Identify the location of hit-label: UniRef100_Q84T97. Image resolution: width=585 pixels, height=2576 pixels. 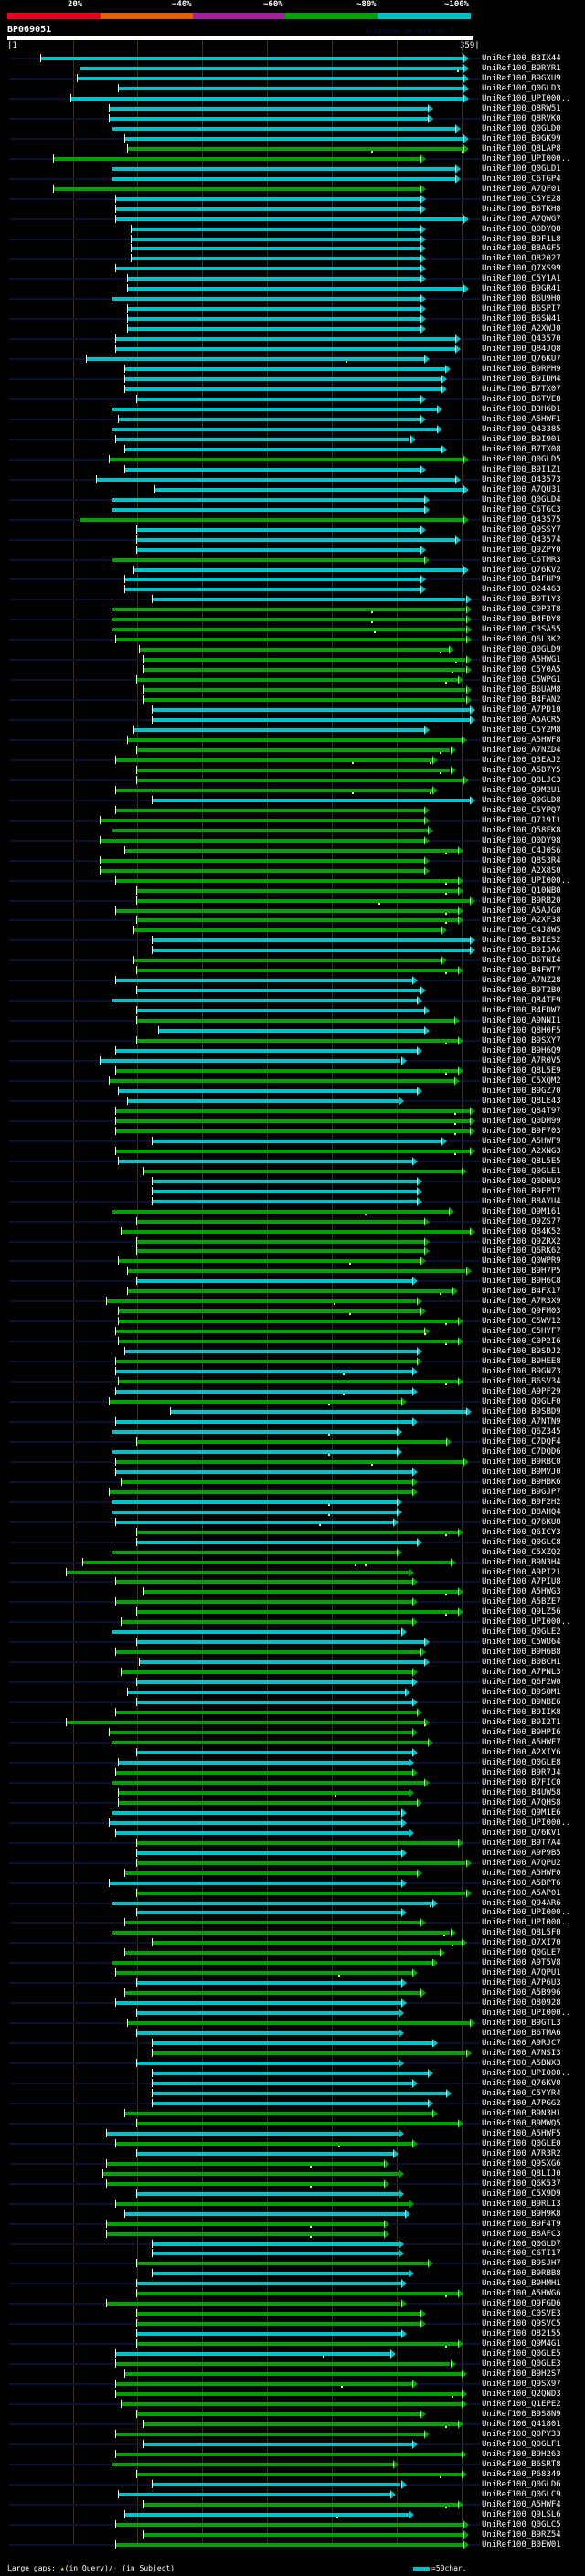
(521, 1111).